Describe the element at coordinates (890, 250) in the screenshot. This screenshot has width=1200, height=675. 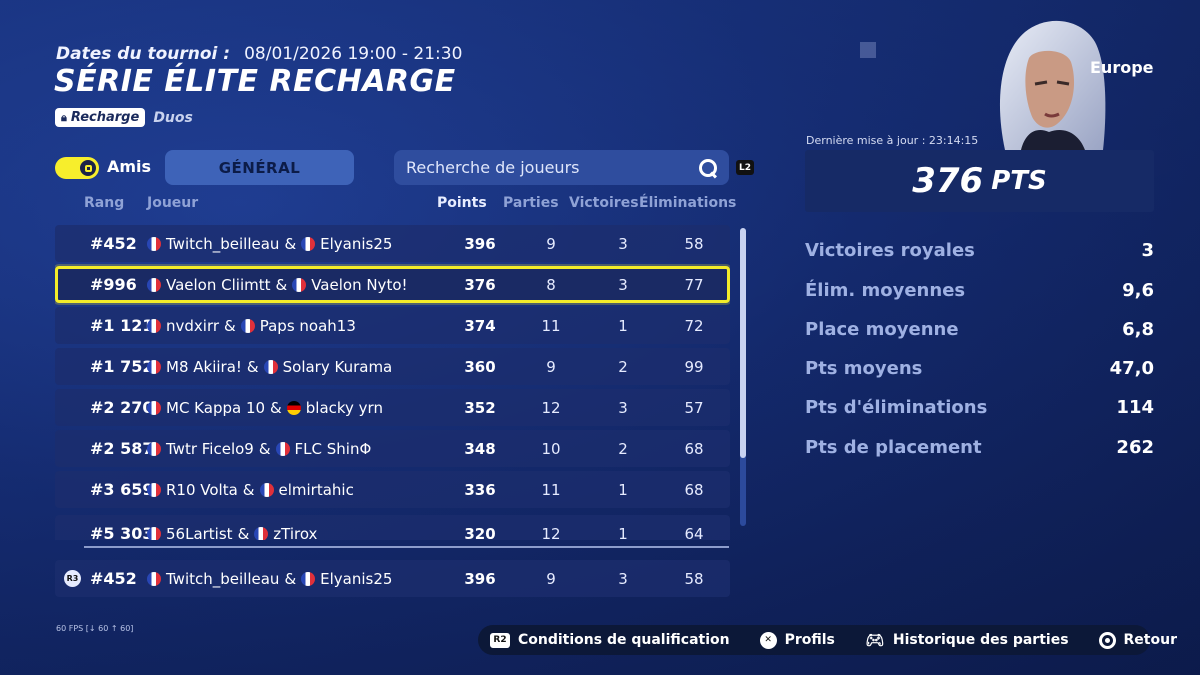
I see `stat-label: Victoires royales` at that location.